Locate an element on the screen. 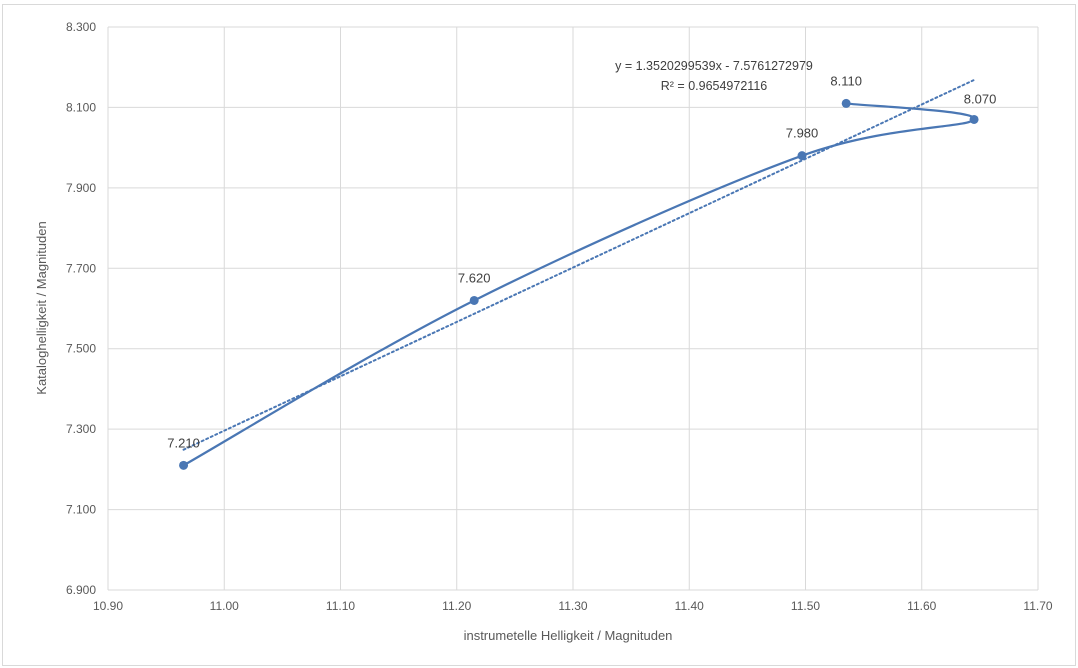 This screenshot has width=1078, height=668. x-tick-label: 11.20 is located at coordinates (456, 606).